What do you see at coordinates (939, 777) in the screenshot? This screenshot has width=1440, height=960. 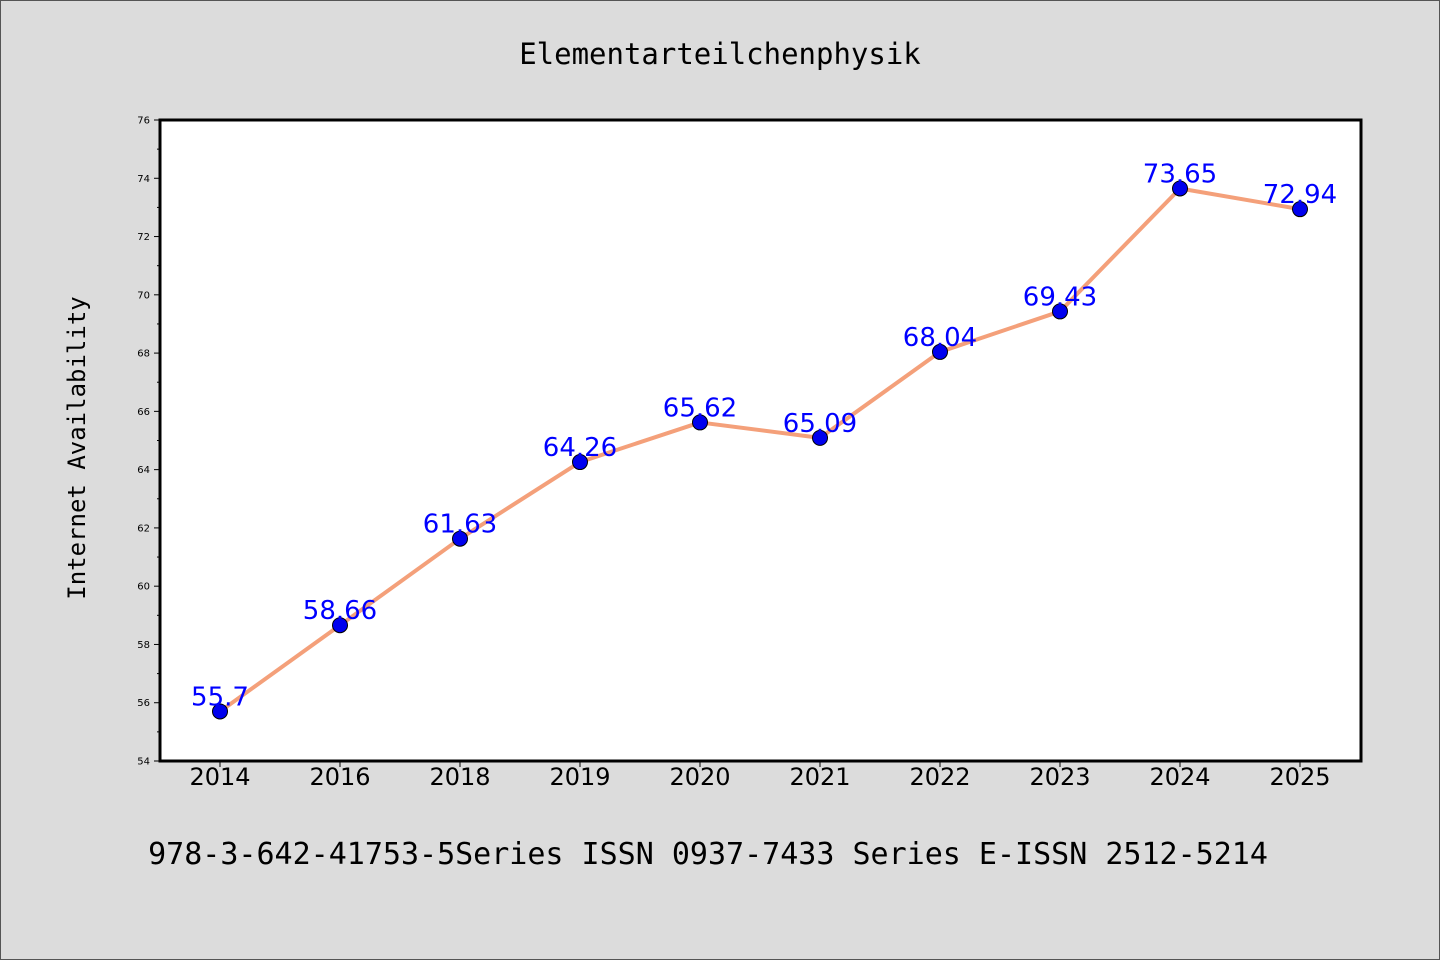 I see `x-tick-label: 2022` at bounding box center [939, 777].